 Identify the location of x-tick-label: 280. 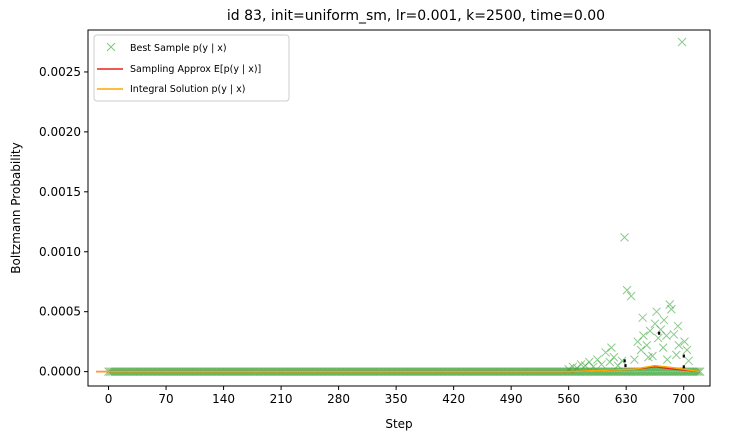
(338, 399).